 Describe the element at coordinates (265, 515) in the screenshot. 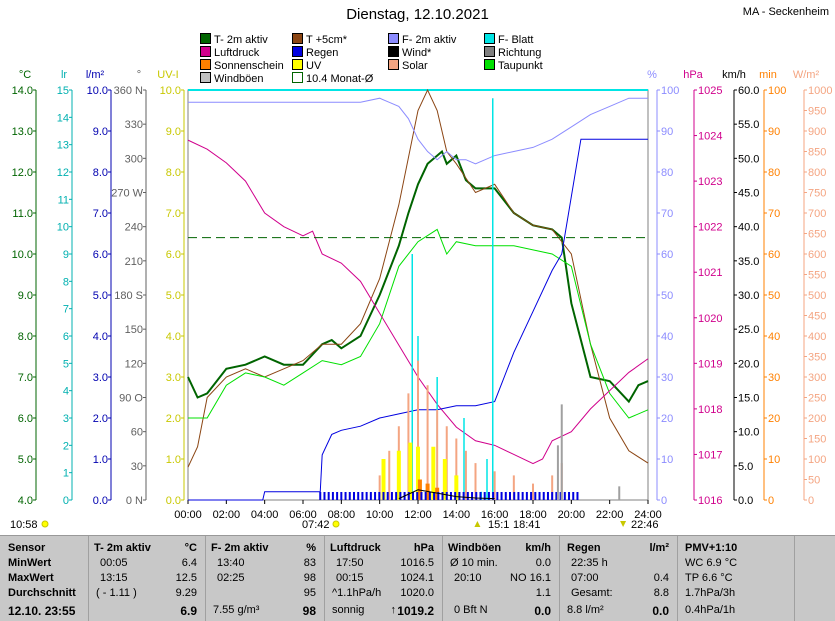

I see `x-tick-label: 04:00` at that location.